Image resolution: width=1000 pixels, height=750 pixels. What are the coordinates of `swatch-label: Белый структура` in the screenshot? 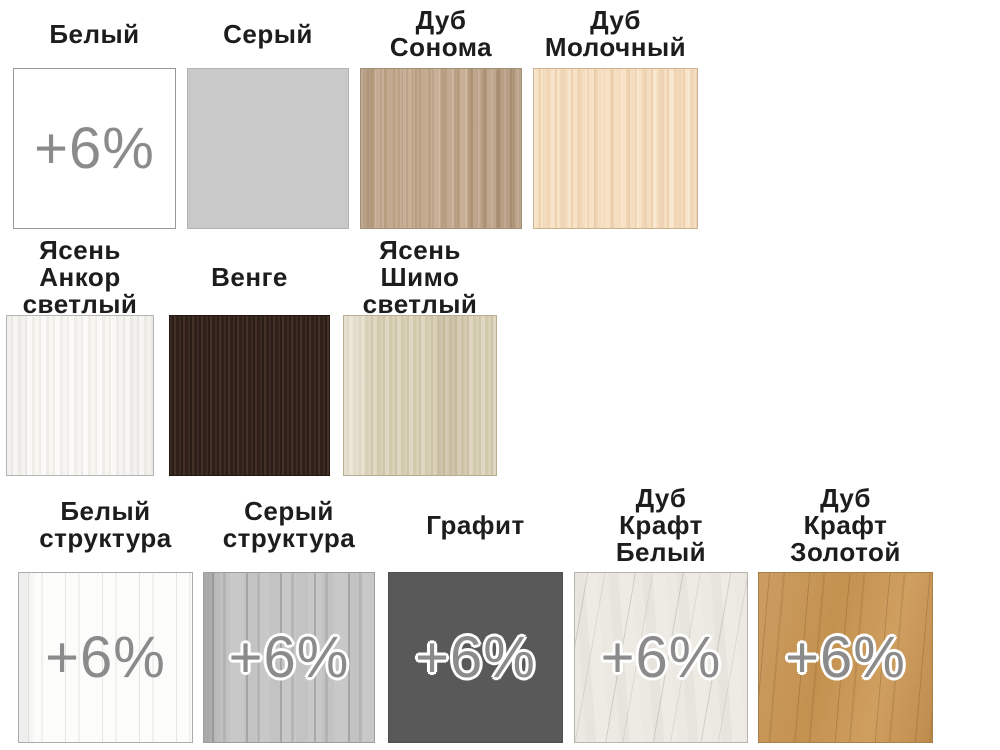 It's located at (105, 525).